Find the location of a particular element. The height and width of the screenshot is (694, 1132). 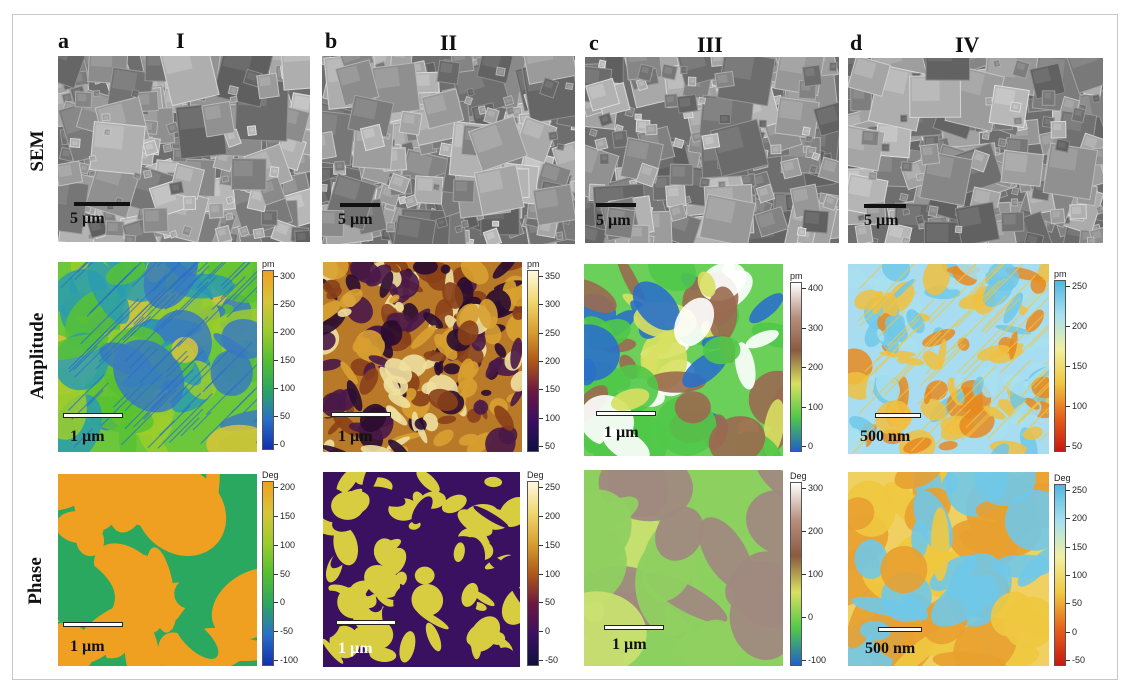

amplitude-colorbar-II-tick-label: 200 is located at coordinates (553, 361).